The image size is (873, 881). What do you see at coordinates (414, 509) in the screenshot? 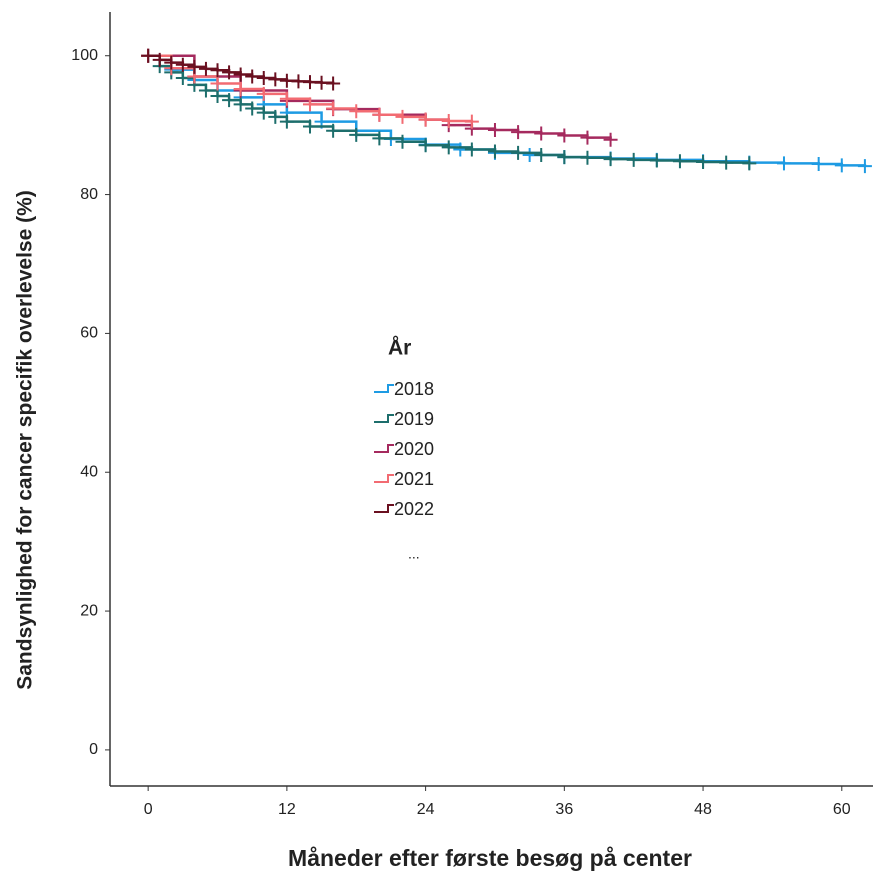
I see `legend-label: 2022` at bounding box center [414, 509].